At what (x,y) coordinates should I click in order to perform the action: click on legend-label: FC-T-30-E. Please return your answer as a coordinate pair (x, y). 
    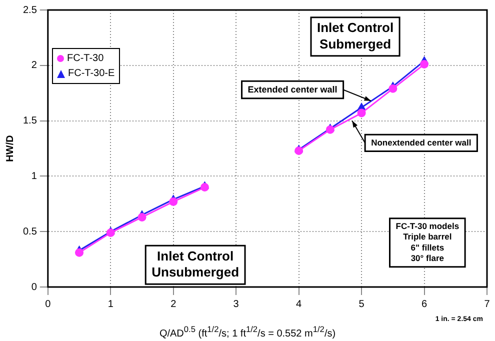
    Looking at the image, I should click on (91, 74).